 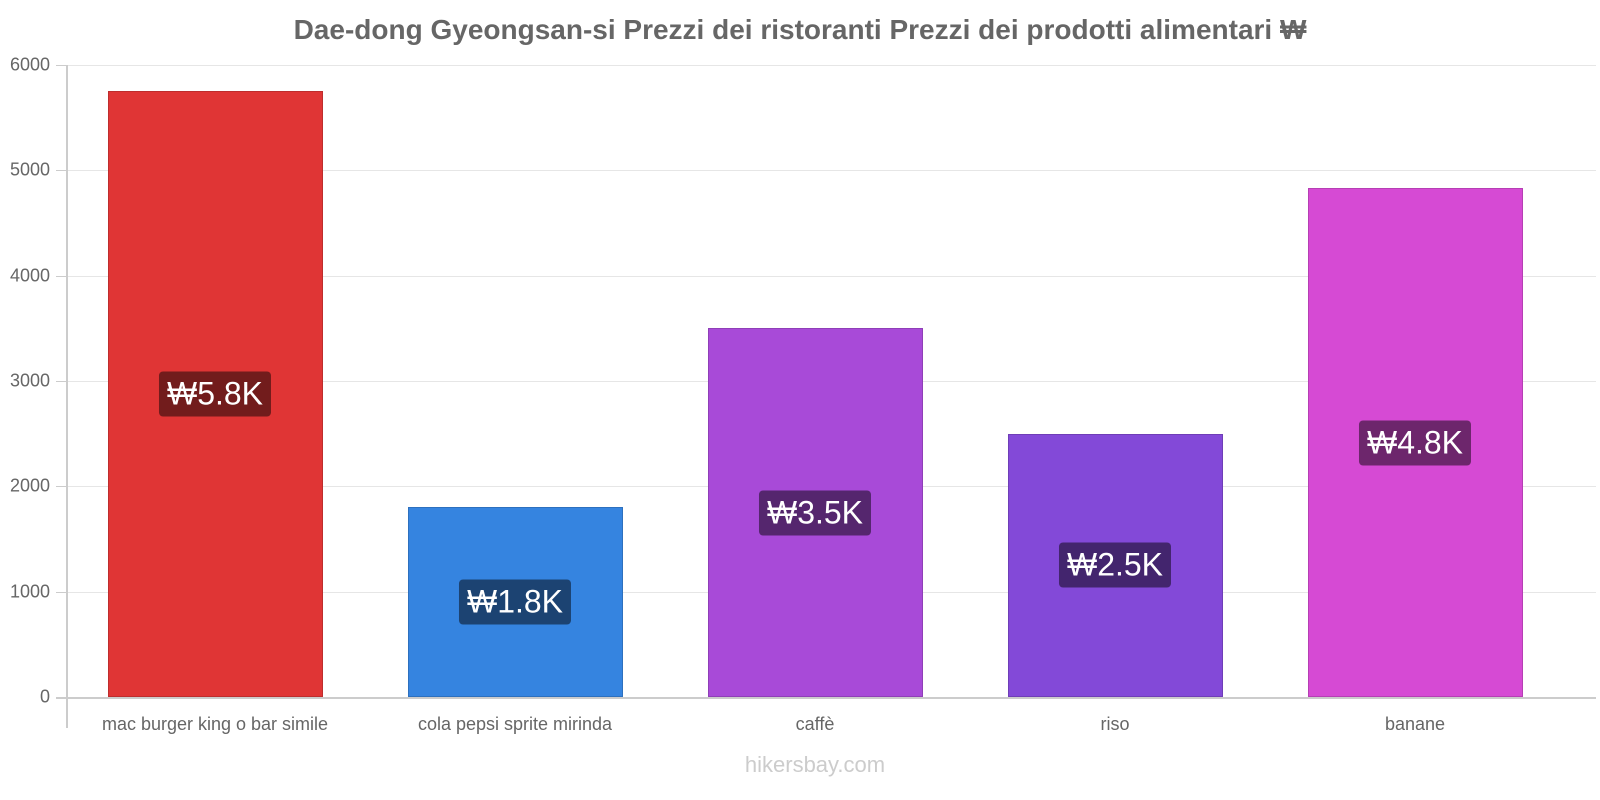 What do you see at coordinates (515, 724) in the screenshot?
I see `x-tick-label: cola pepsi sprite mirinda` at bounding box center [515, 724].